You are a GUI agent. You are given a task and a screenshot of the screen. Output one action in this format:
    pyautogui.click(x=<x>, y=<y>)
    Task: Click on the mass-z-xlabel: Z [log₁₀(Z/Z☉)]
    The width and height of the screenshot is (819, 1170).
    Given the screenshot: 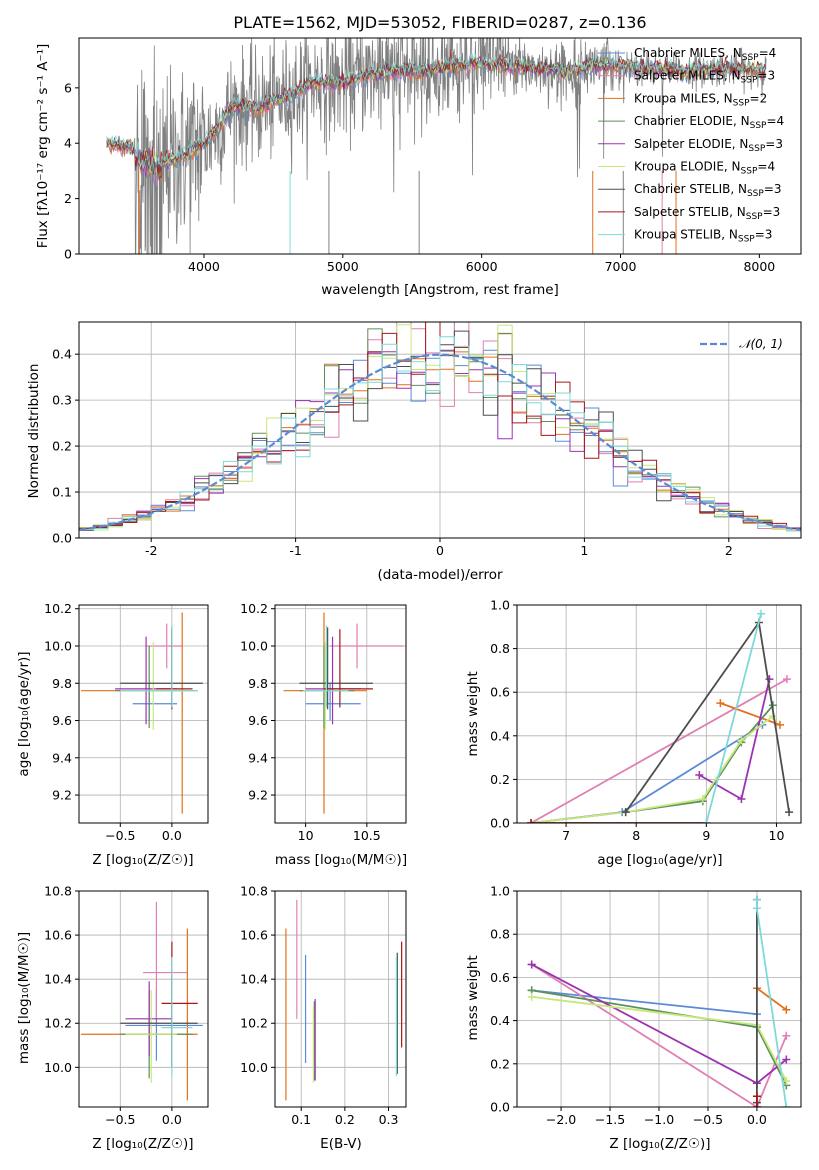 What is the action you would take?
    pyautogui.click(x=142, y=1144)
    